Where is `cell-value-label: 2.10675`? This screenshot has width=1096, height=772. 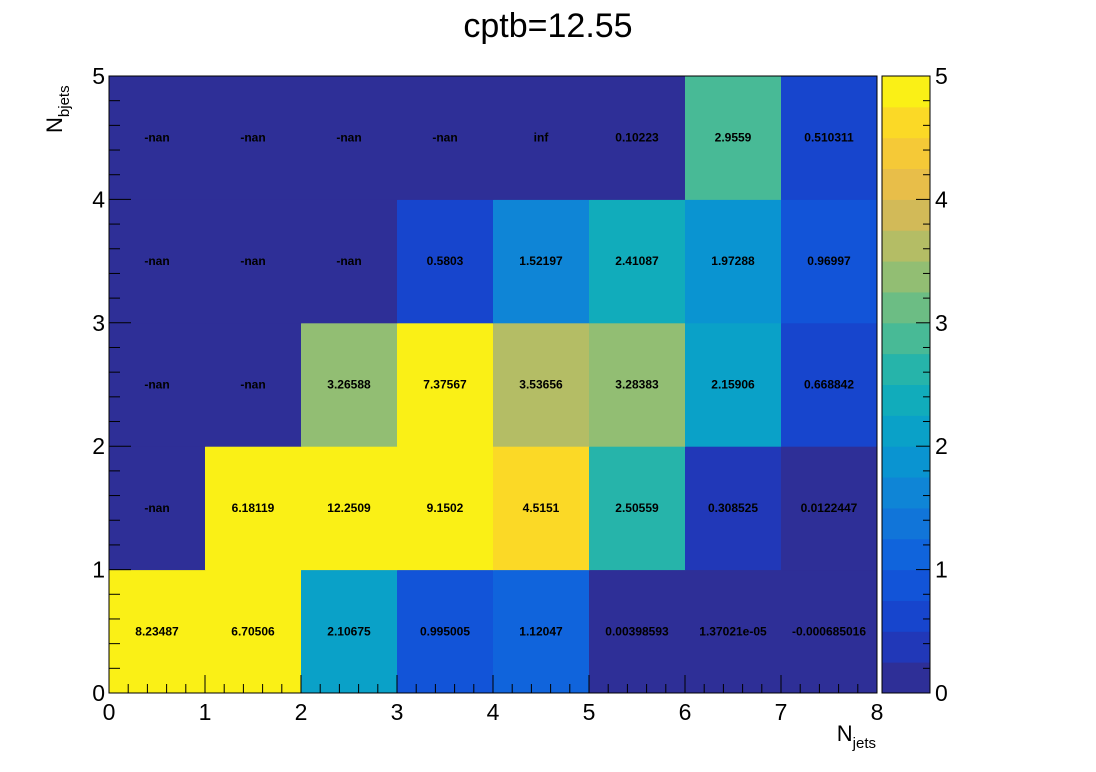 cell-value-label: 2.10675 is located at coordinates (349, 631).